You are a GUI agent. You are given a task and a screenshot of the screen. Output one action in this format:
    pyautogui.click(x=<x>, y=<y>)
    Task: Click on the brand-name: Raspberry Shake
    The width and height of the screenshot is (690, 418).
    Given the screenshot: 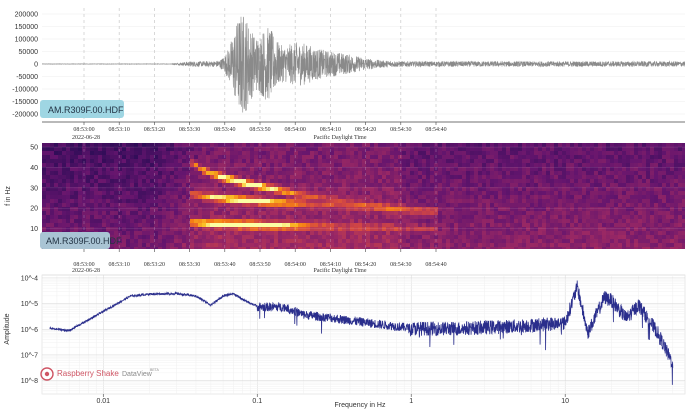 What is the action you would take?
    pyautogui.click(x=88, y=373)
    